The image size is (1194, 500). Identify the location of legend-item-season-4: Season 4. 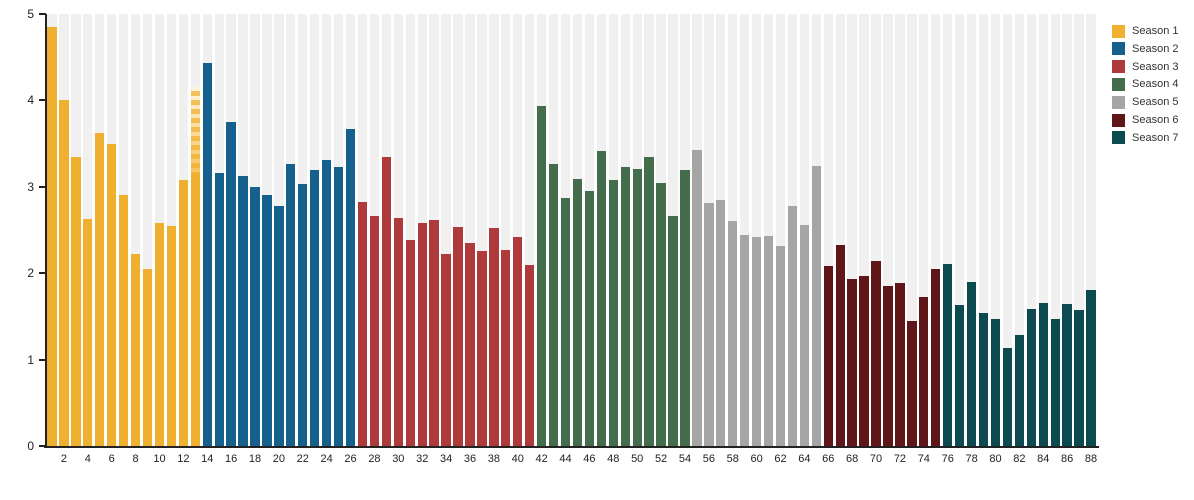
(1145, 84).